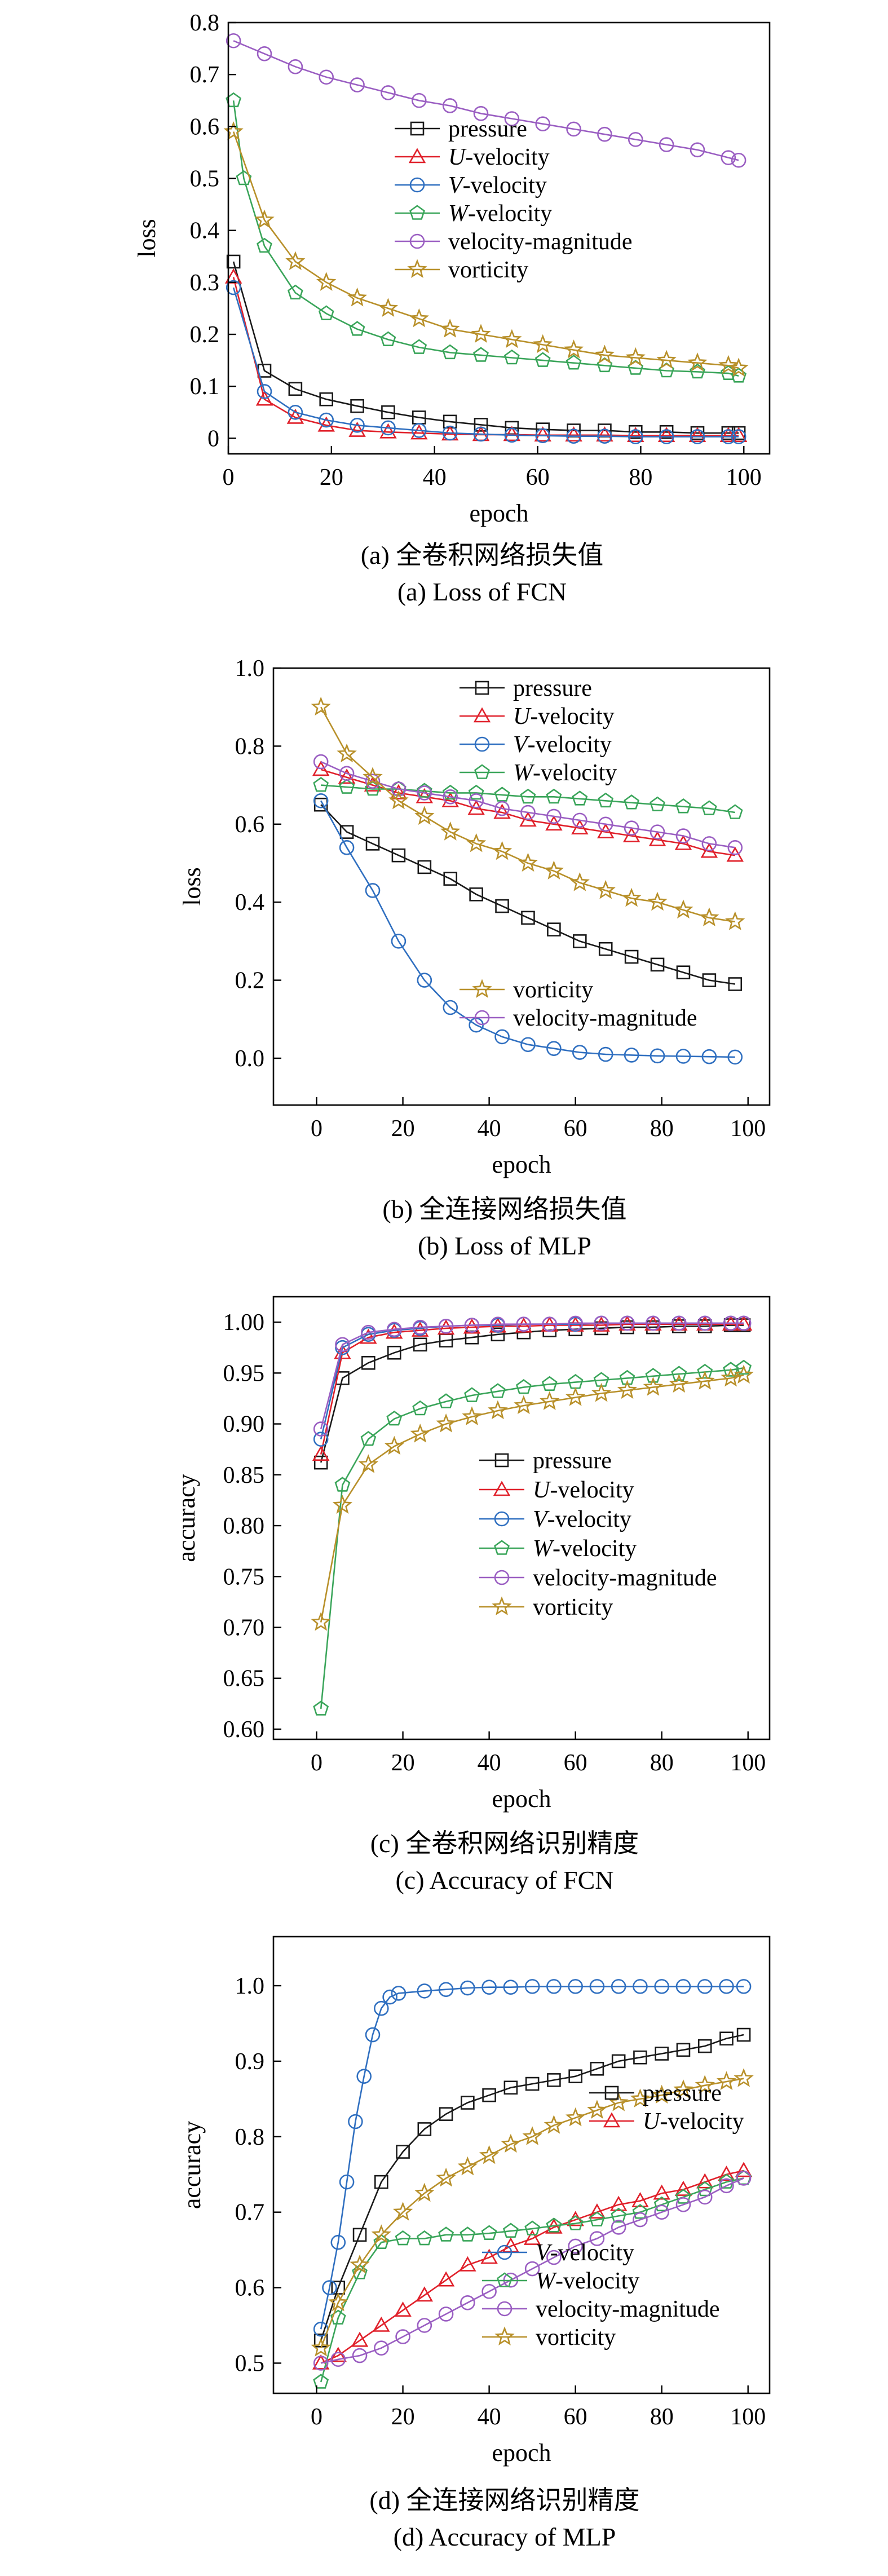 The width and height of the screenshot is (888, 2576). Describe the element at coordinates (244, 1526) in the screenshot. I see `y-tick-label: 0.80` at that location.